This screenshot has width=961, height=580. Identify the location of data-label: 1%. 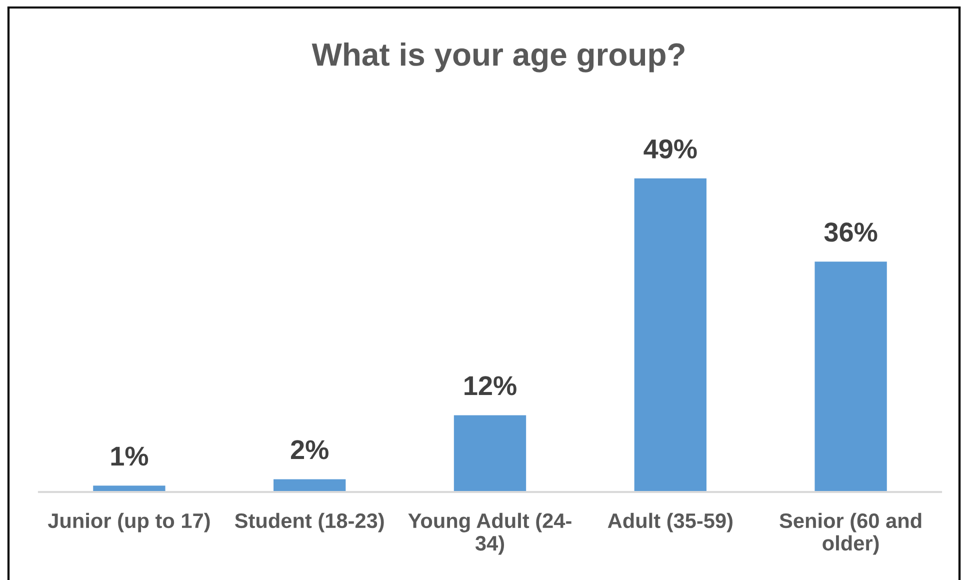
(129, 456).